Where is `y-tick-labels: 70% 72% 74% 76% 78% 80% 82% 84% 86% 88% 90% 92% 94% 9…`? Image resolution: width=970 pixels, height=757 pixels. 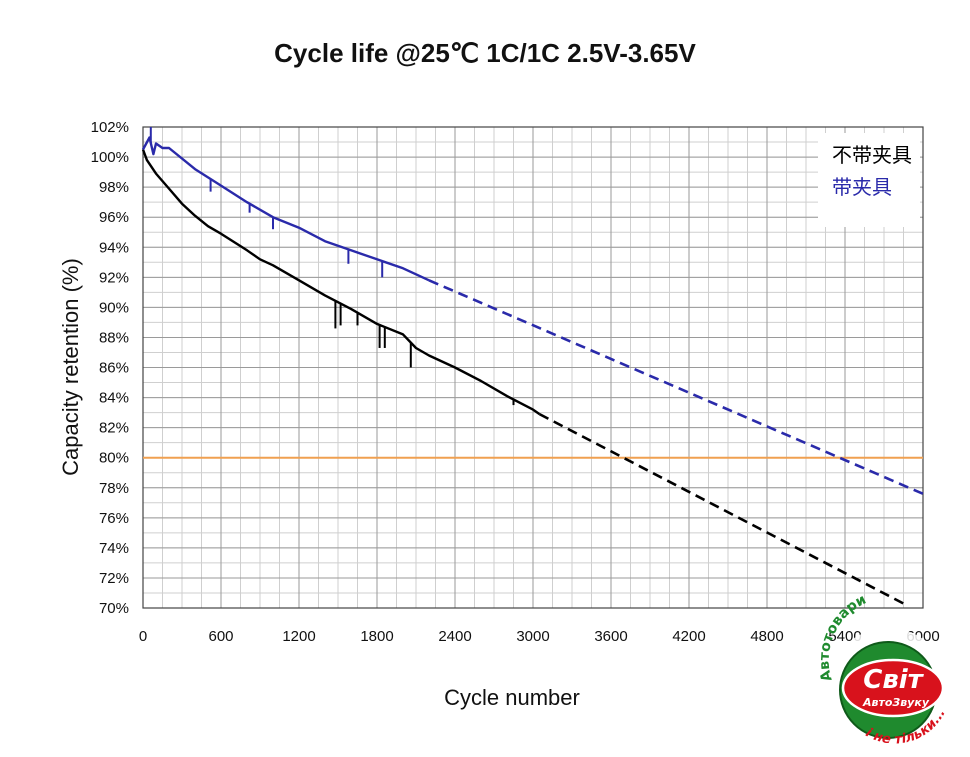 y-tick-labels: 70% 72% 74% 76% 78% 80% 82% 84% 86% 88% 90% 92% 94% 9… is located at coordinates (110, 368).